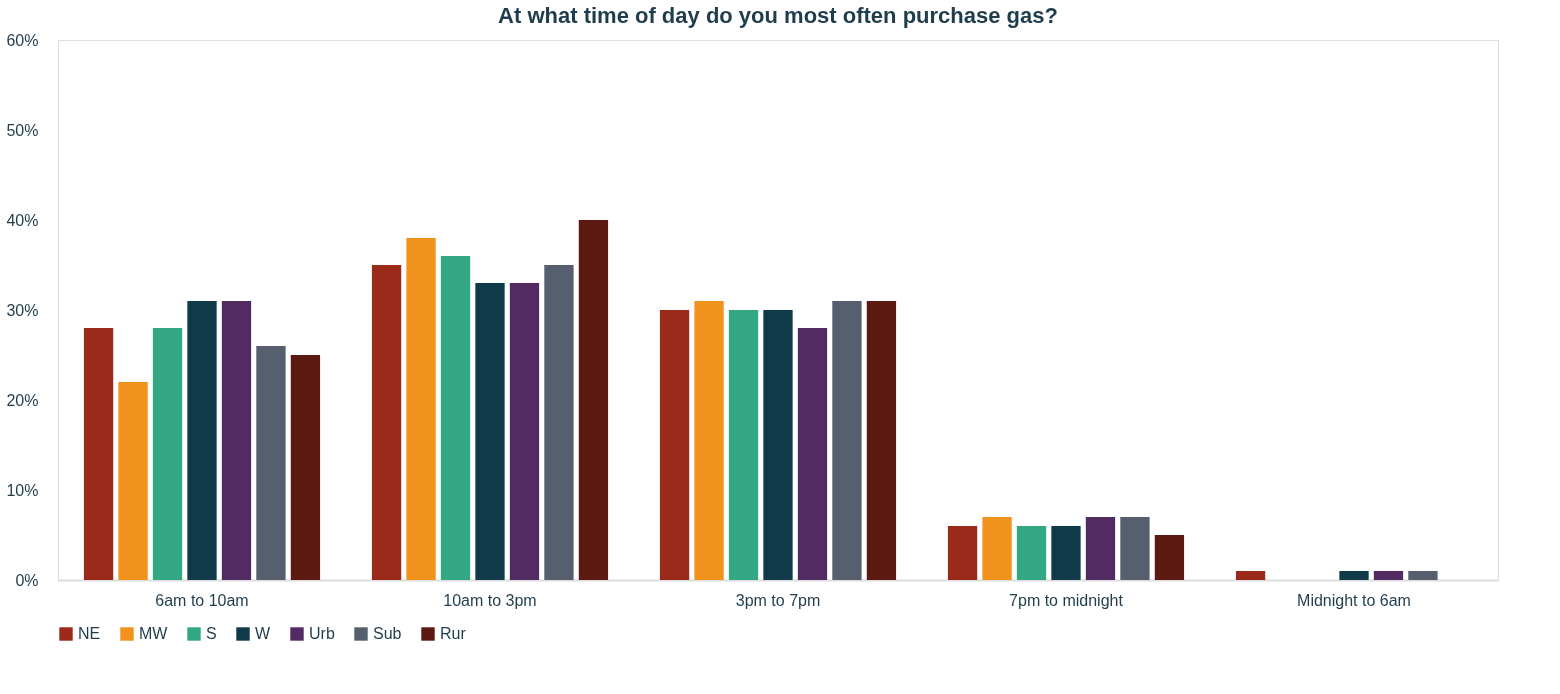  Describe the element at coordinates (202, 600) in the screenshot. I see `x-tick-label: 6am to 10am` at that location.